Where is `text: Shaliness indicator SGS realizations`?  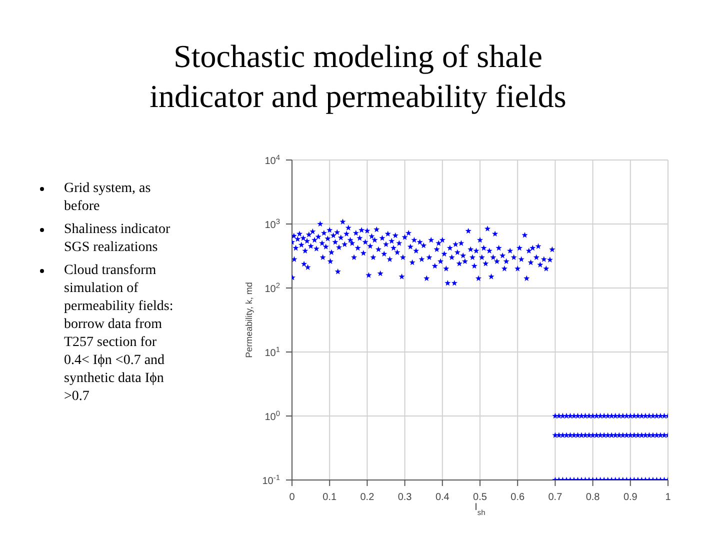
text: Shaliness indicator SGS realizations is located at coordinates (117, 238).